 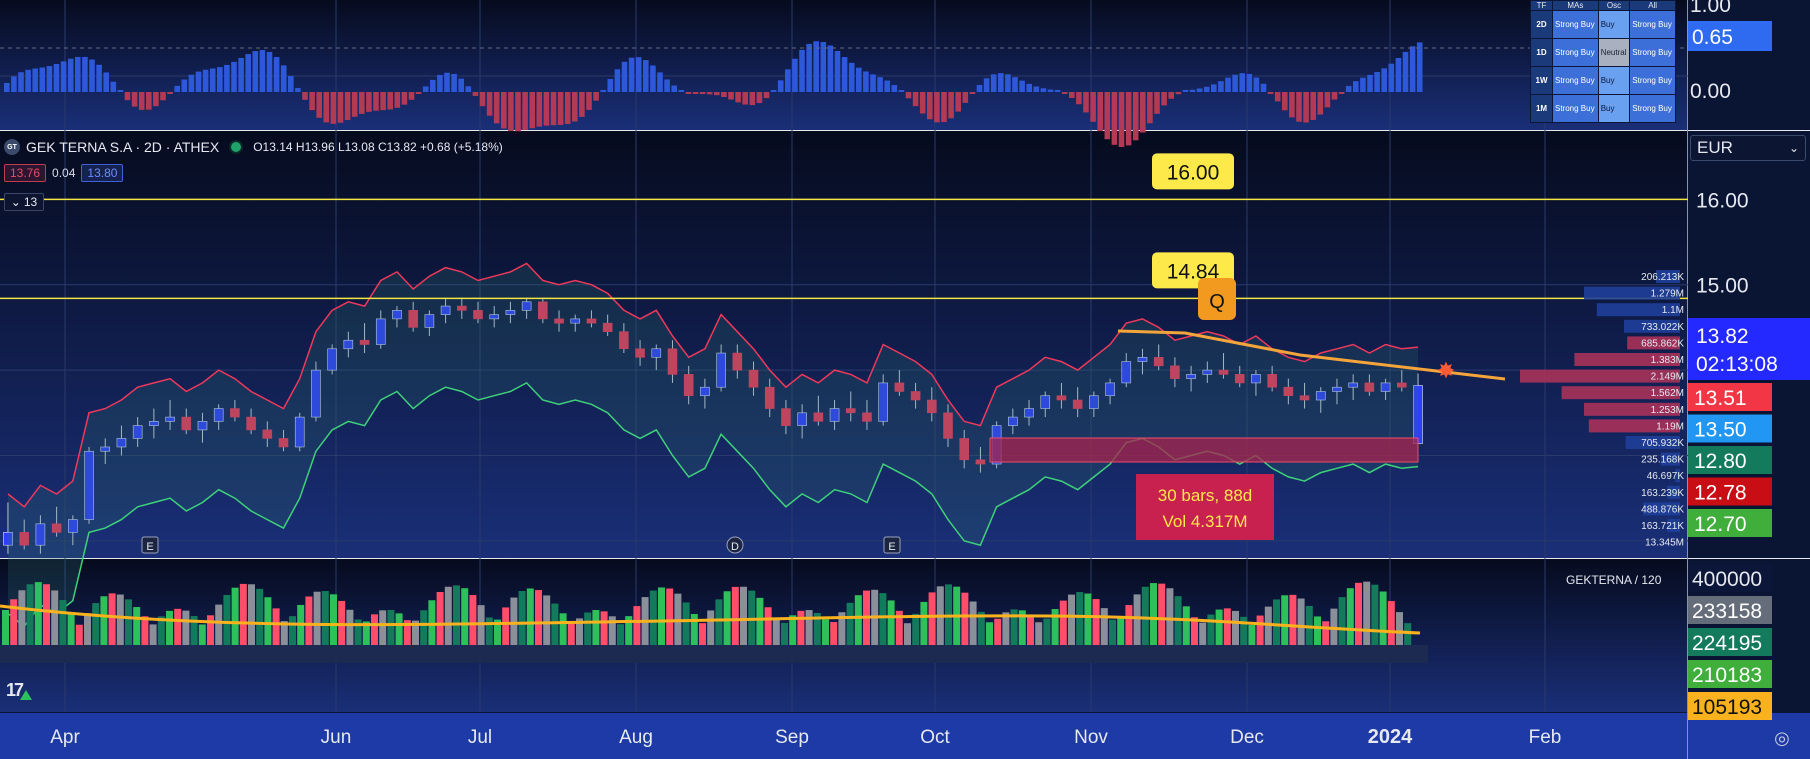 What do you see at coordinates (65, 737) in the screenshot?
I see `time-label: Apr` at bounding box center [65, 737].